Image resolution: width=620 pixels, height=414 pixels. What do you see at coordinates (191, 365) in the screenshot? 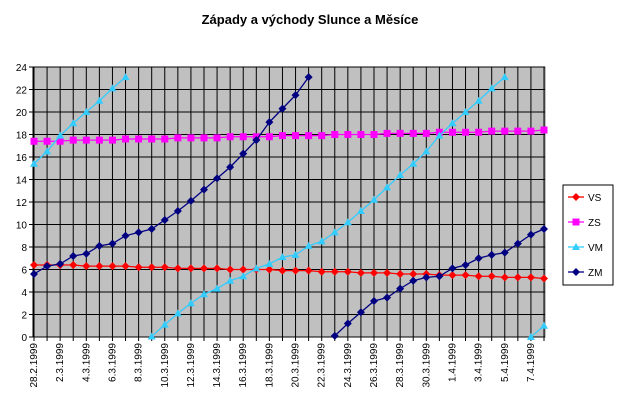
I see `x-tick-label: 12.3.1999` at bounding box center [191, 365].